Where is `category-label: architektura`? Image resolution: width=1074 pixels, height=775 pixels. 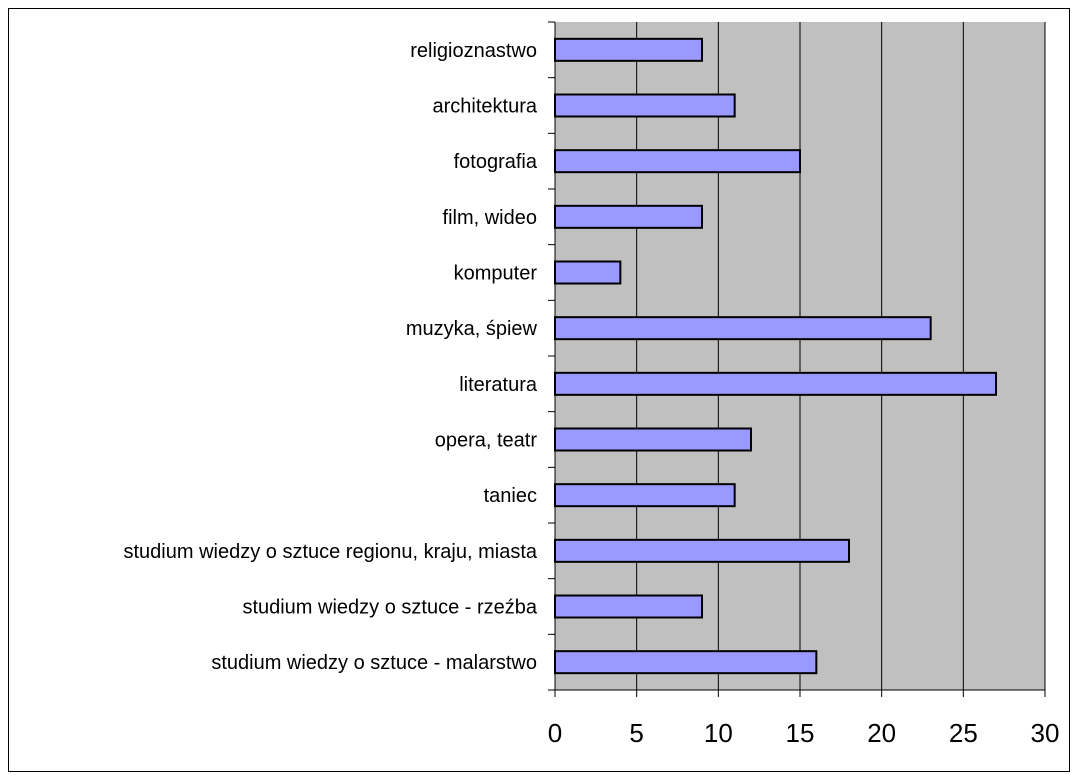
category-label: architektura is located at coordinates (485, 107).